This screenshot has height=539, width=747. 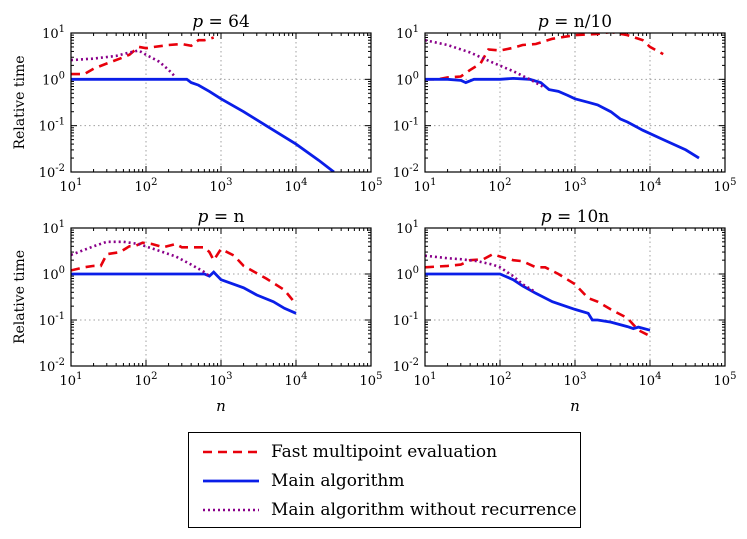 I want to click on legend-item-fast: Fast multipoint evaluation, so click(x=350, y=452).